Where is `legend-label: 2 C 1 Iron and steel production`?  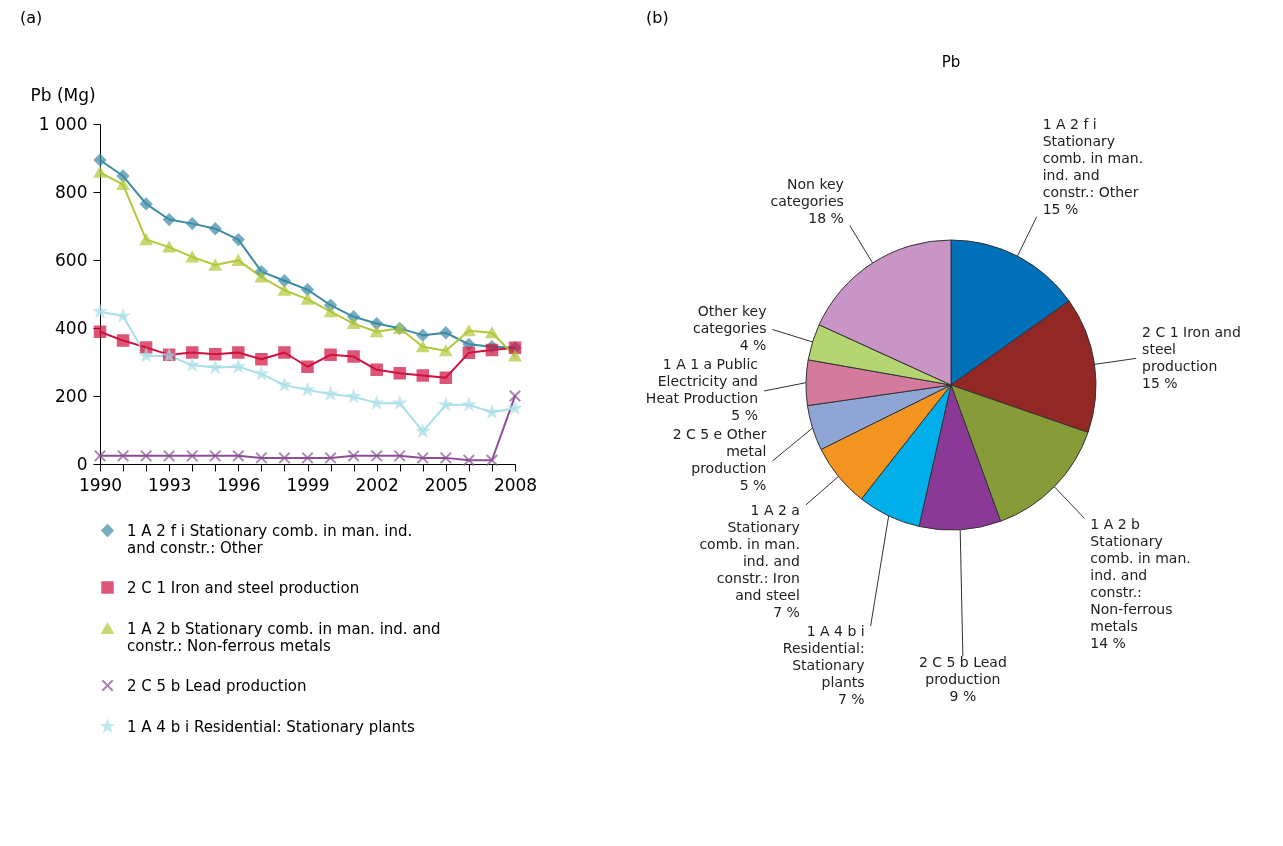
legend-label: 2 C 1 Iron and steel production is located at coordinates (243, 587).